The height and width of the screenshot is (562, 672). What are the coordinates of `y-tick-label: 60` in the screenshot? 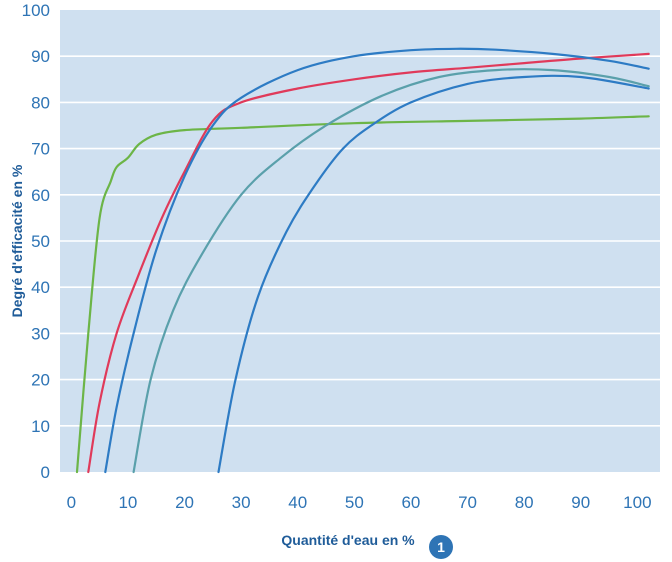 It's located at (40, 195).